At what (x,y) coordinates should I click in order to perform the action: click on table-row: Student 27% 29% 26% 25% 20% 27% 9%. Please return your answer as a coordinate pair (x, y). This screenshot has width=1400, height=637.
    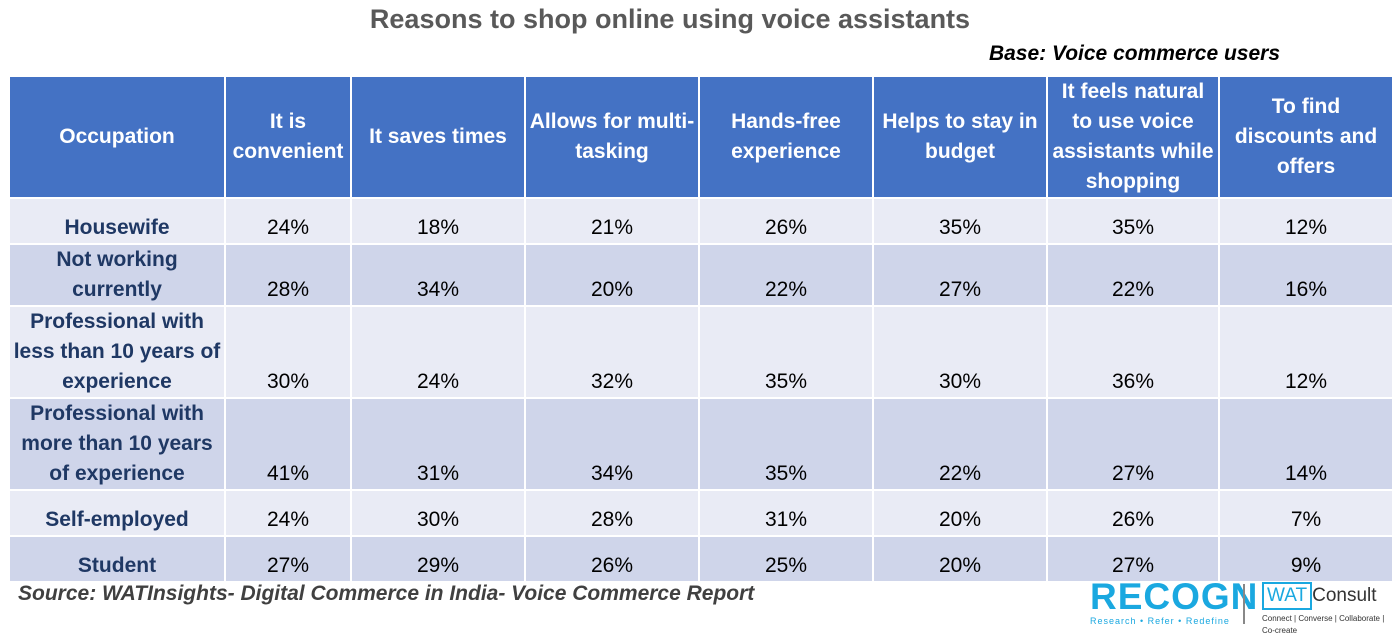
    Looking at the image, I should click on (701, 559).